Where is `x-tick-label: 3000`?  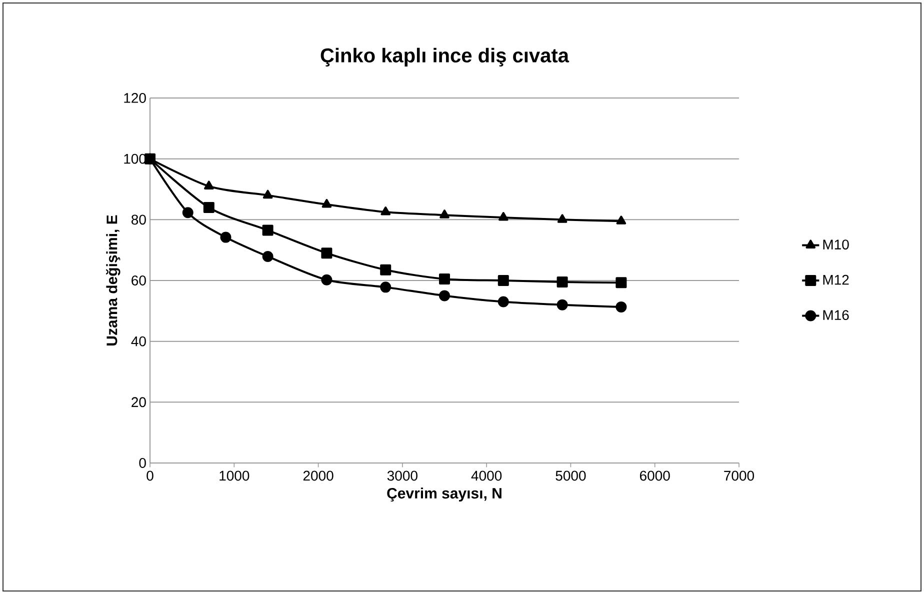
x-tick-label: 3000 is located at coordinates (402, 475).